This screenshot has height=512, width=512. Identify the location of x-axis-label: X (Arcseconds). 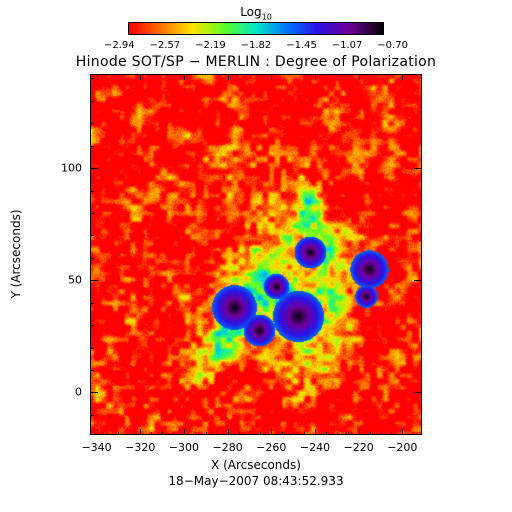
(256, 465).